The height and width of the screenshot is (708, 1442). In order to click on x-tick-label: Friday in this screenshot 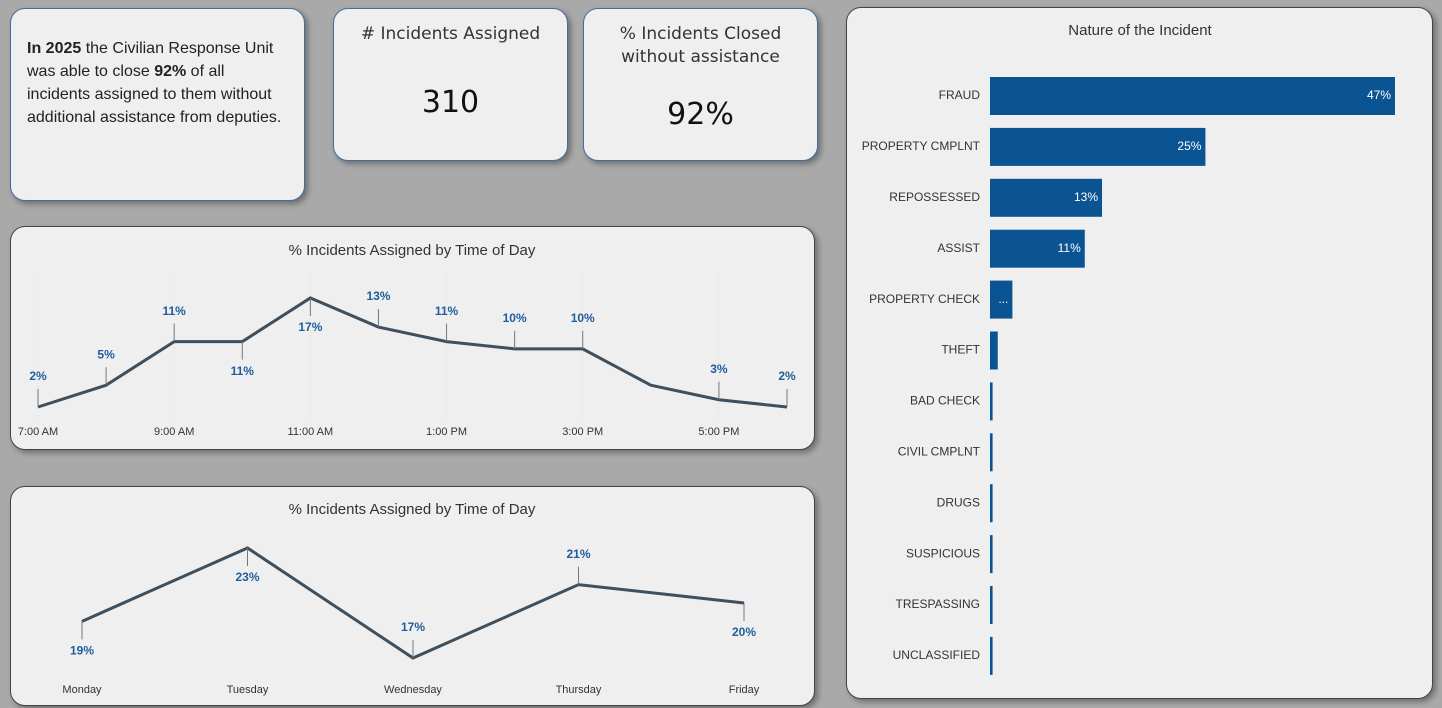, I will do `click(744, 690)`.